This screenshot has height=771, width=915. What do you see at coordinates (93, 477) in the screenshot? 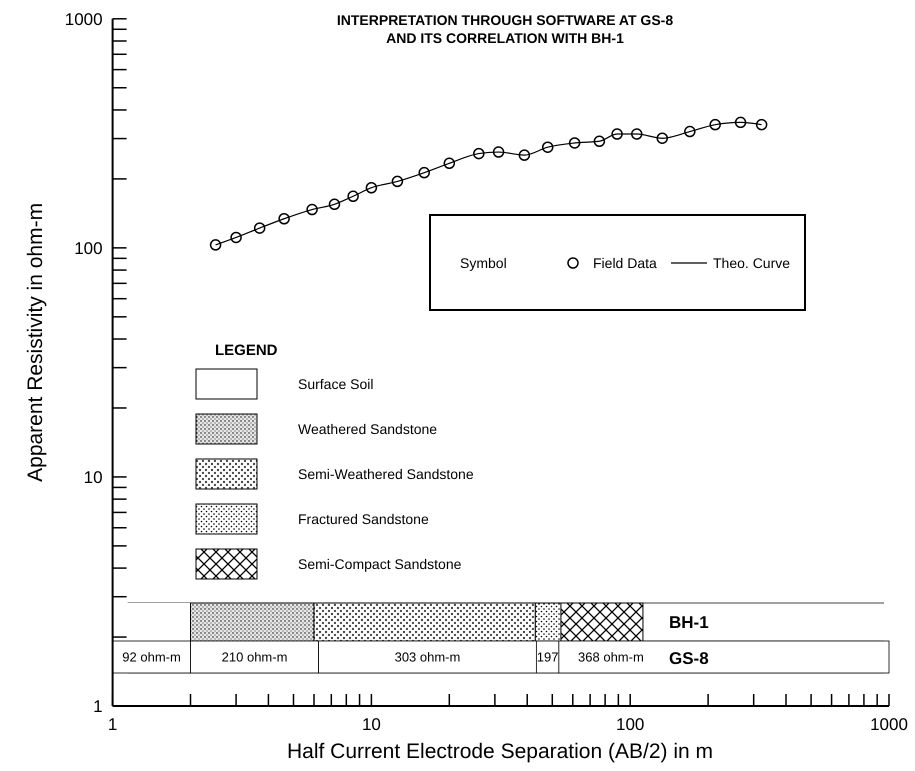
I see `y-tick-label: 10` at bounding box center [93, 477].